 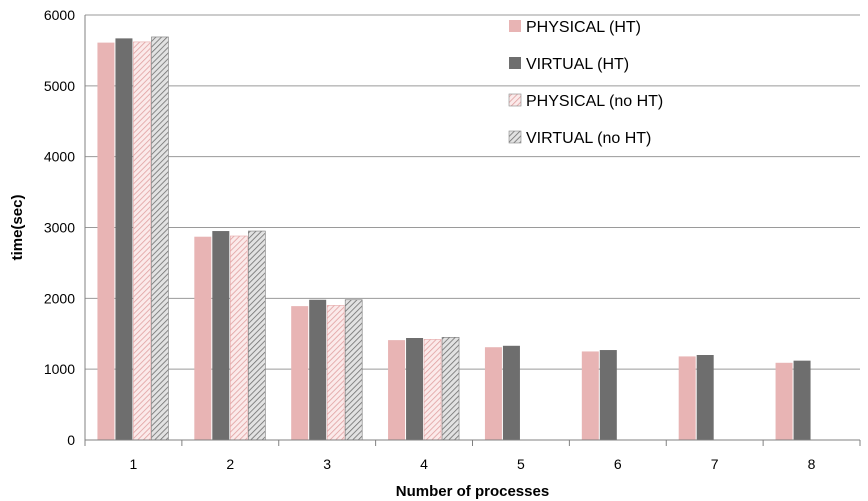 I want to click on x-tick-label: 5, so click(x=521, y=464).